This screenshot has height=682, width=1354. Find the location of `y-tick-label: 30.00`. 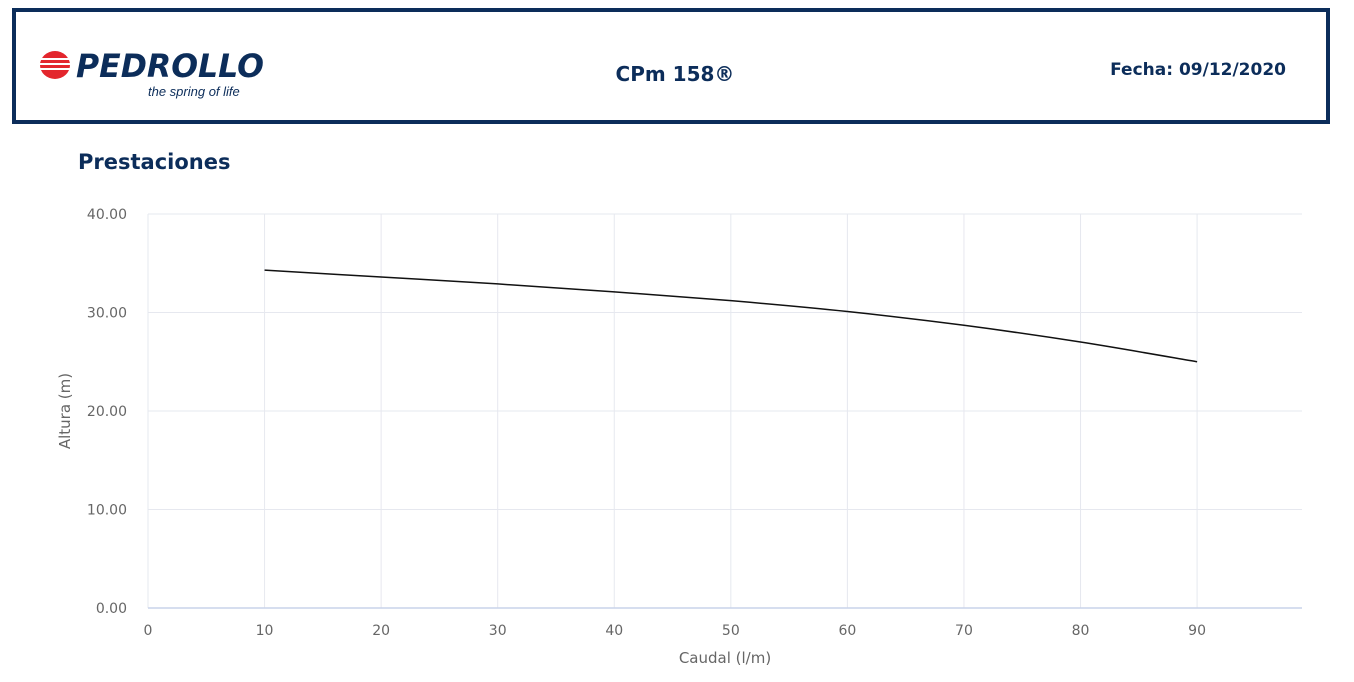

y-tick-label: 30.00 is located at coordinates (107, 314).